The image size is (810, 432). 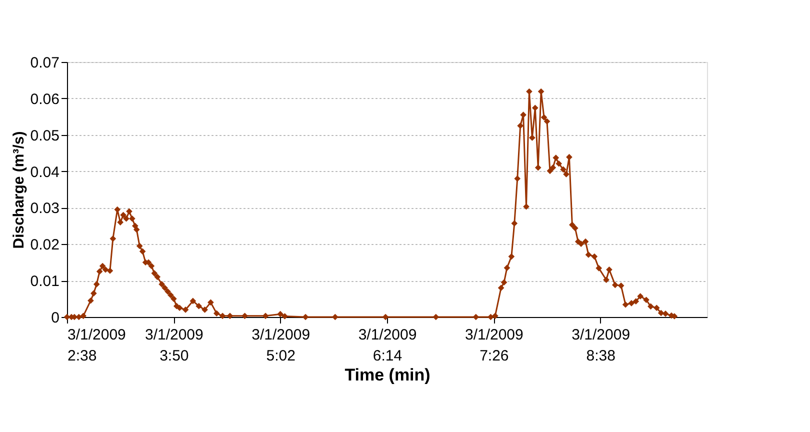 I want to click on y-tick-label: 0.02, so click(x=45, y=245).